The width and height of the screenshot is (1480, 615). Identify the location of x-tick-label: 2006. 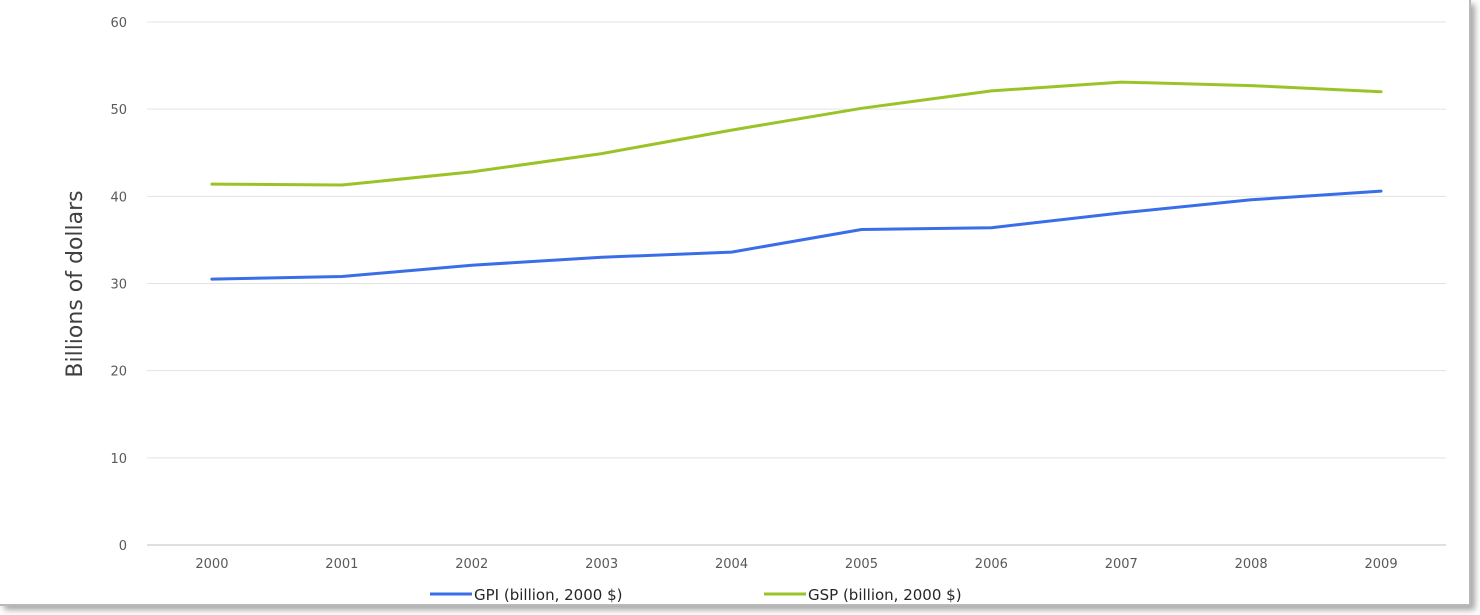
(991, 564).